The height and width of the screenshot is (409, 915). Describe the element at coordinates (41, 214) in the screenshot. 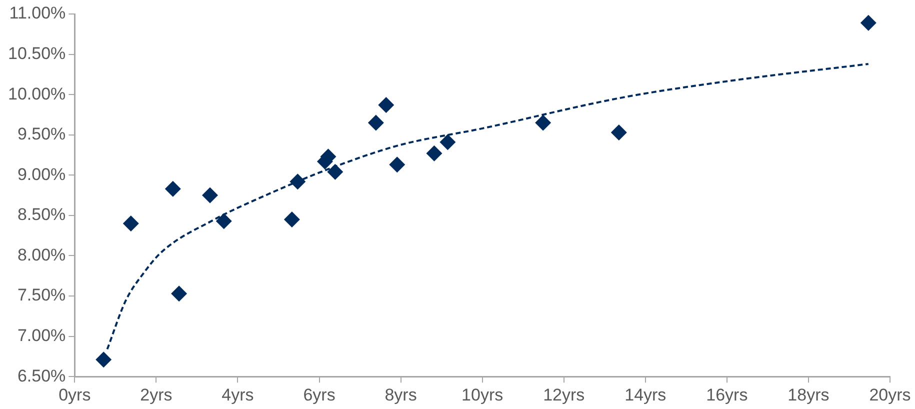

I see `y-tick-label: 8.50%` at that location.